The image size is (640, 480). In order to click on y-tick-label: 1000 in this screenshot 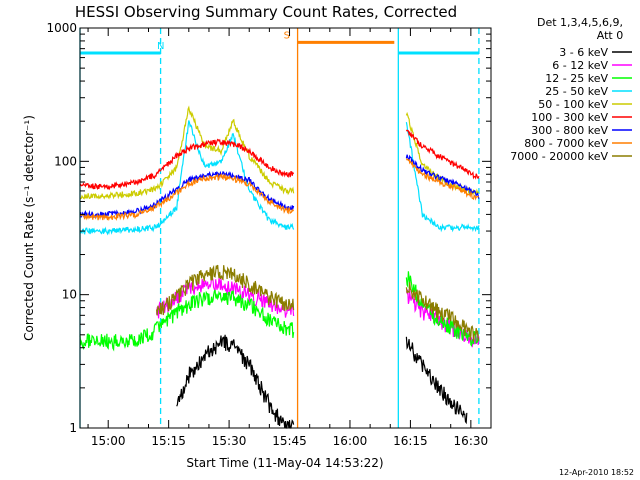, I will do `click(61, 28)`.